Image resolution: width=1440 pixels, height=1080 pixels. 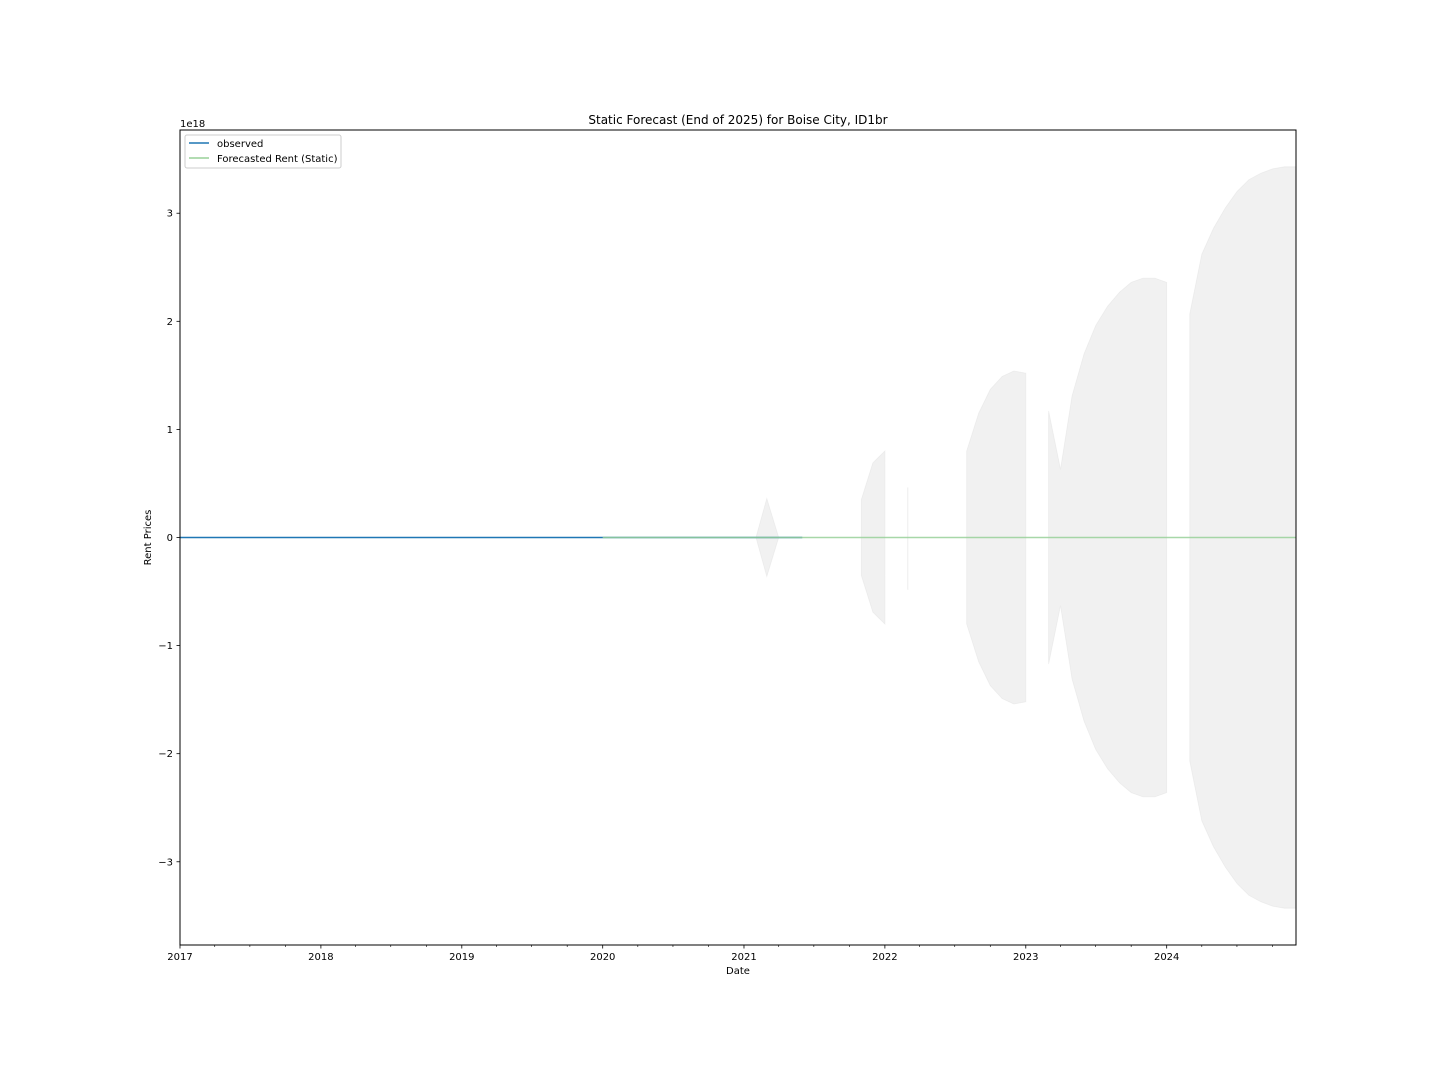 What do you see at coordinates (170, 430) in the screenshot?
I see `y-tick-label: 1` at bounding box center [170, 430].